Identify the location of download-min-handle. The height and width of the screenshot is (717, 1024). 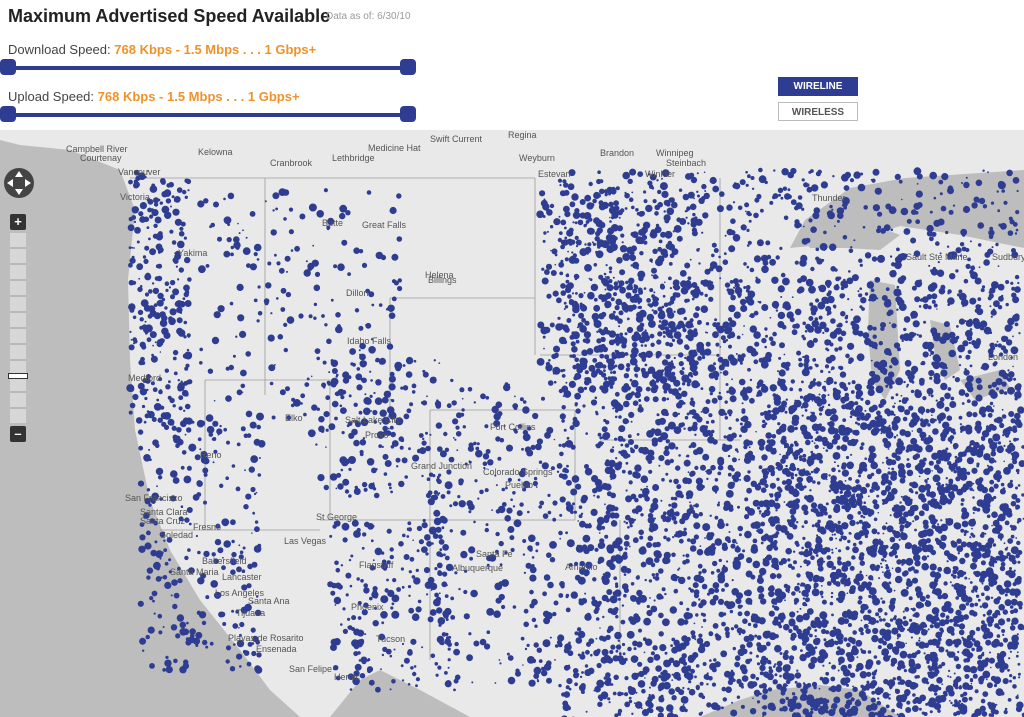
(8, 67).